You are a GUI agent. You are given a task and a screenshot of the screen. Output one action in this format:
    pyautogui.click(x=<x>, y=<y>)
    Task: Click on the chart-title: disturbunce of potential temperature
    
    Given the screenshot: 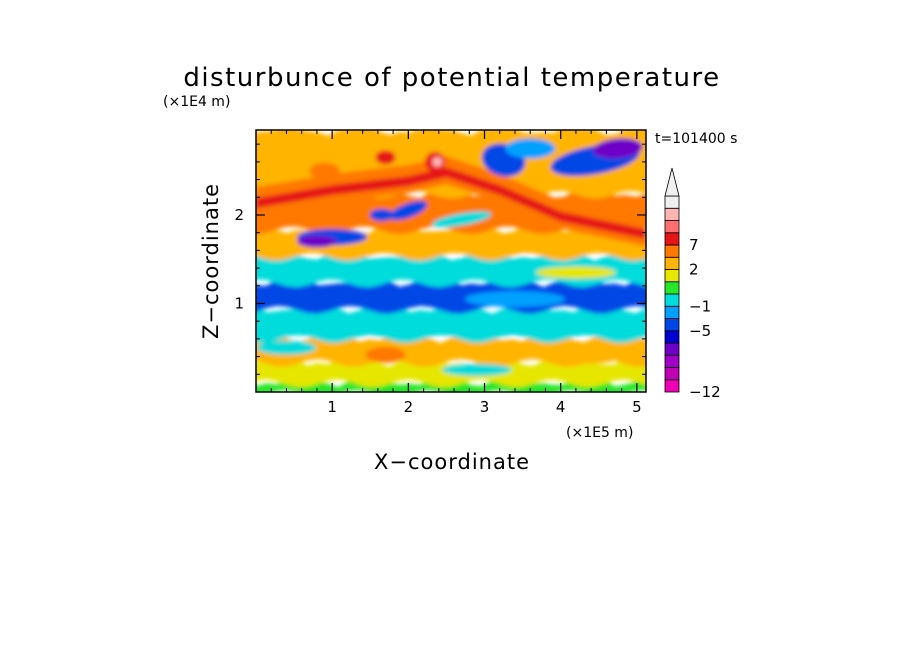 What is the action you would take?
    pyautogui.click(x=451, y=78)
    